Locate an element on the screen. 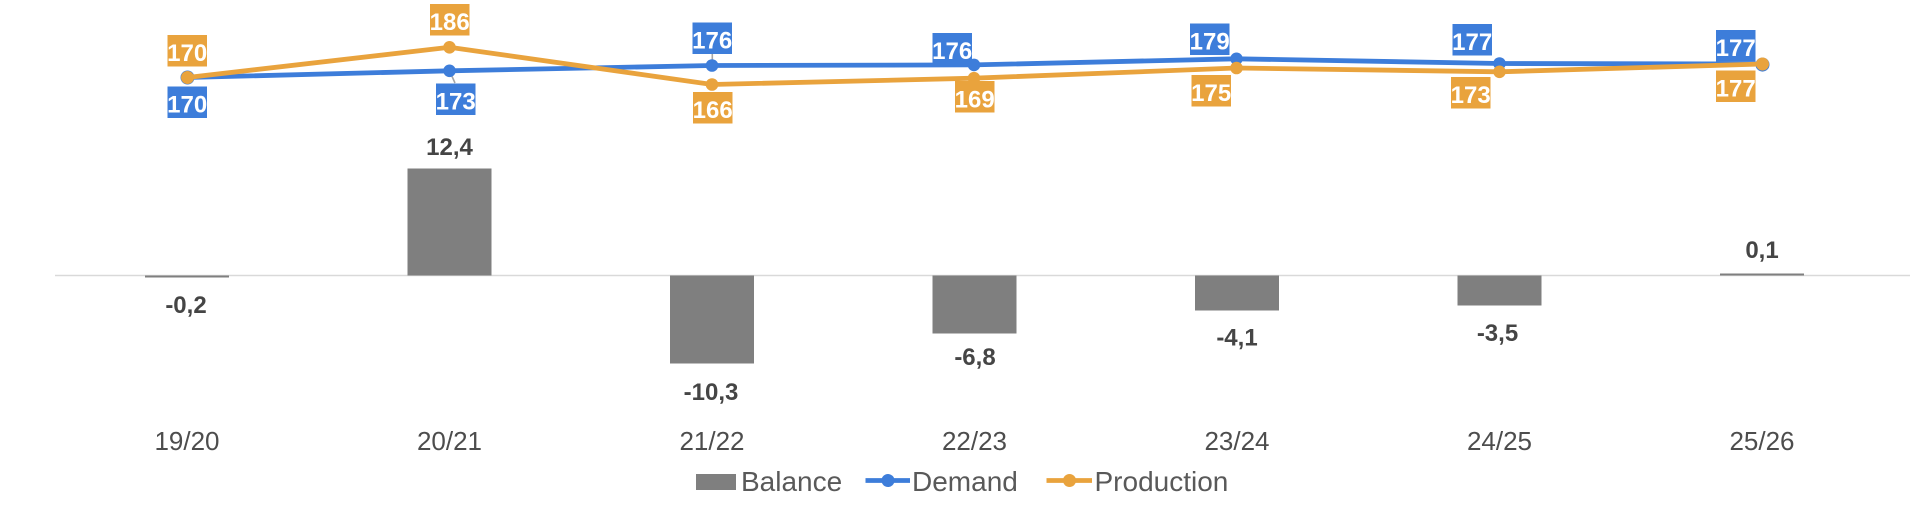 The width and height of the screenshot is (1920, 522). svg-text: 175 is located at coordinates (1211, 93).